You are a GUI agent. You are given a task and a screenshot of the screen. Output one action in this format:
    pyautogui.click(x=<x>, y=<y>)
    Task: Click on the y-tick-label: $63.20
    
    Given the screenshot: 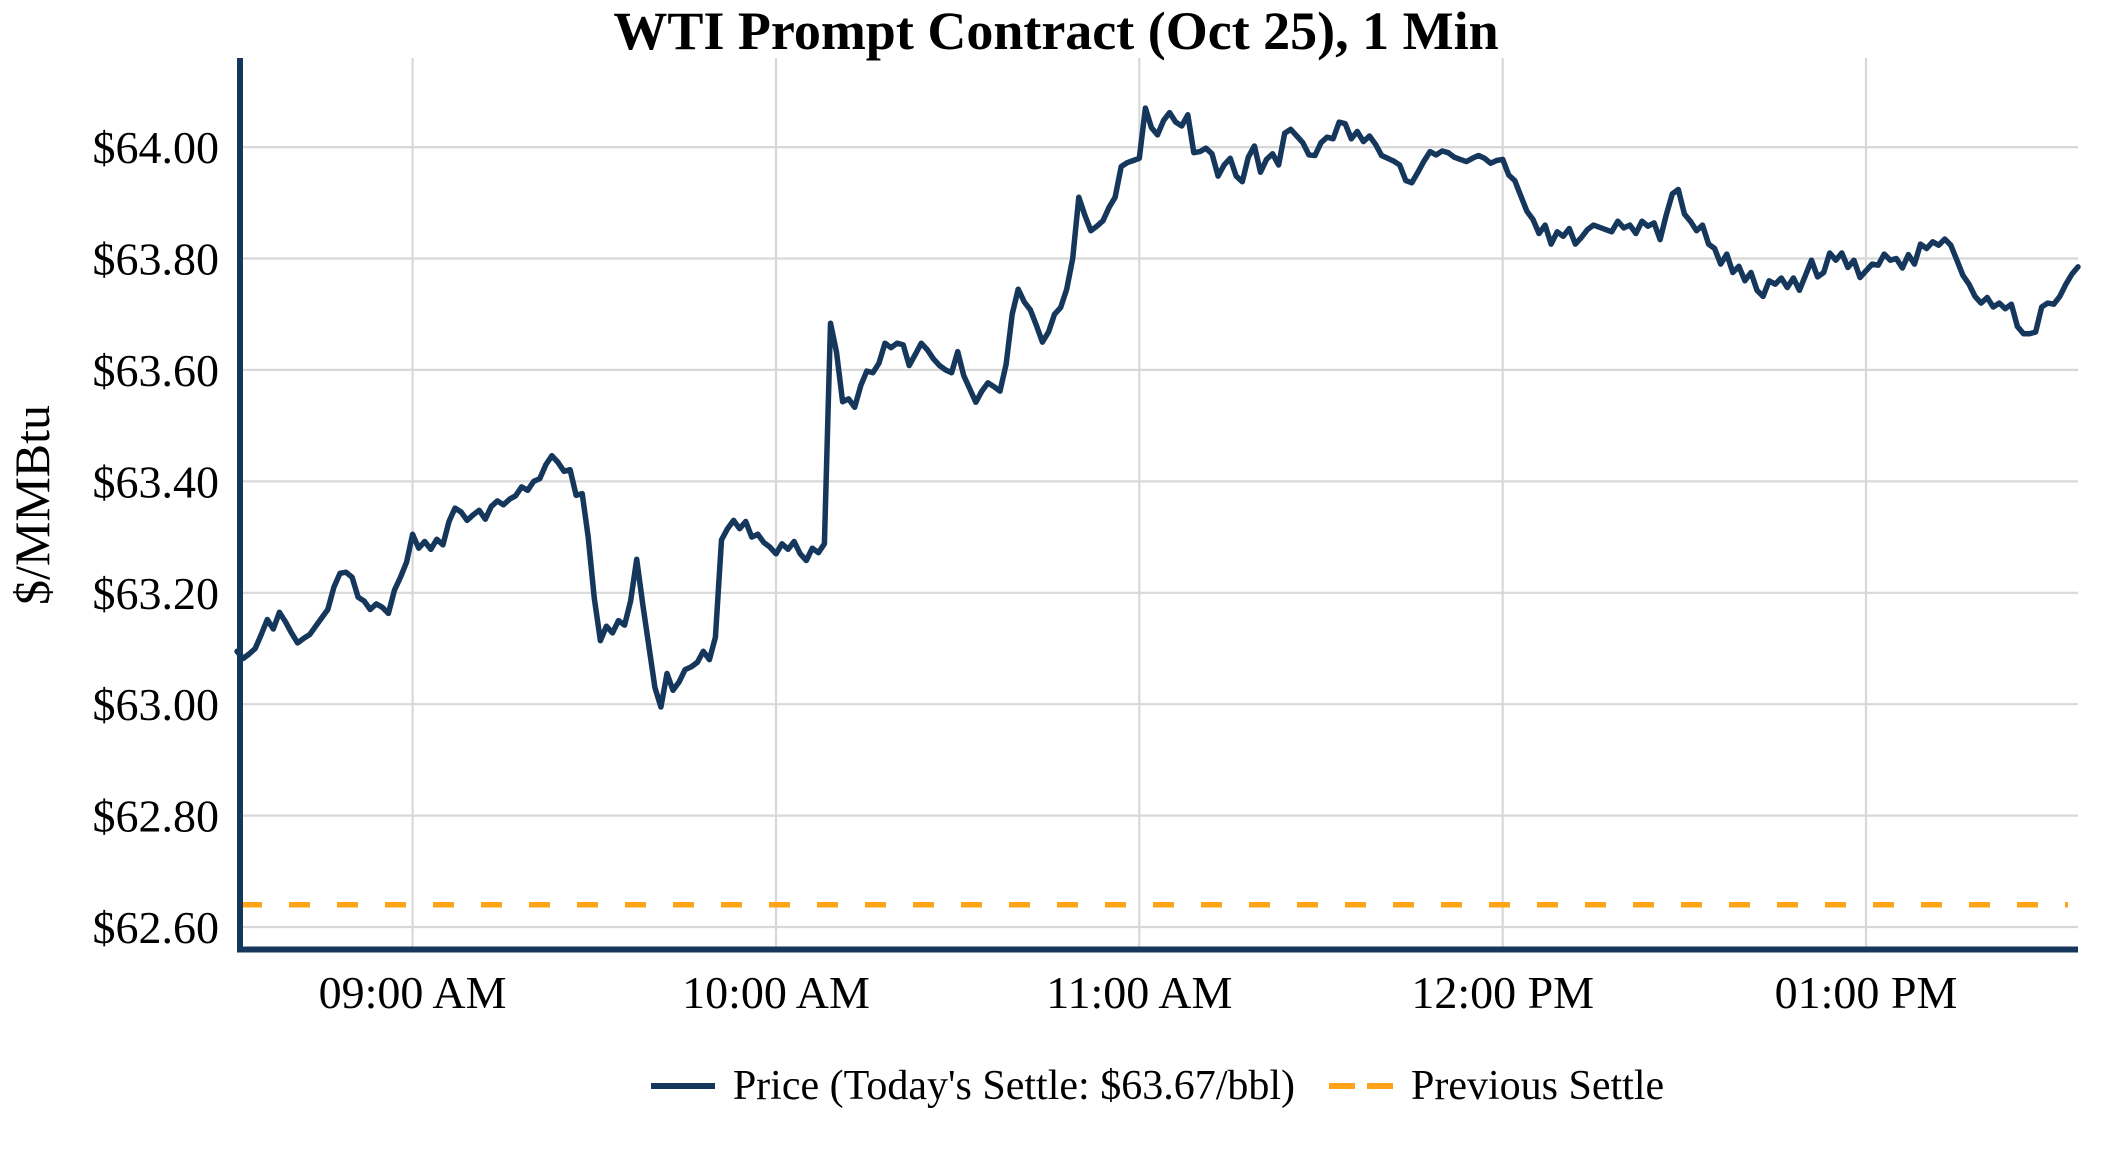 What is the action you would take?
    pyautogui.click(x=156, y=593)
    